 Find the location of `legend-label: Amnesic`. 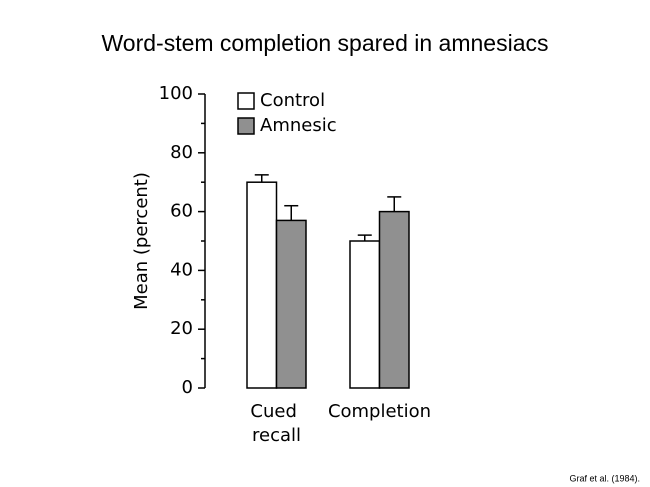

legend-label: Amnesic is located at coordinates (298, 125).